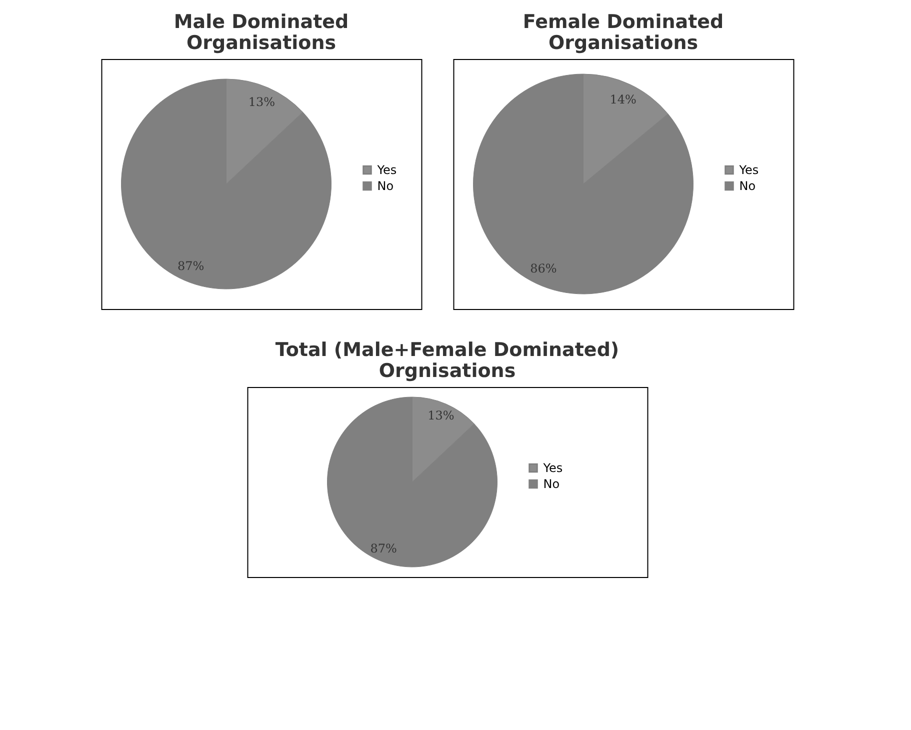 This screenshot has width=911, height=730. What do you see at coordinates (623, 99) in the screenshot?
I see `data-label: 14%` at bounding box center [623, 99].